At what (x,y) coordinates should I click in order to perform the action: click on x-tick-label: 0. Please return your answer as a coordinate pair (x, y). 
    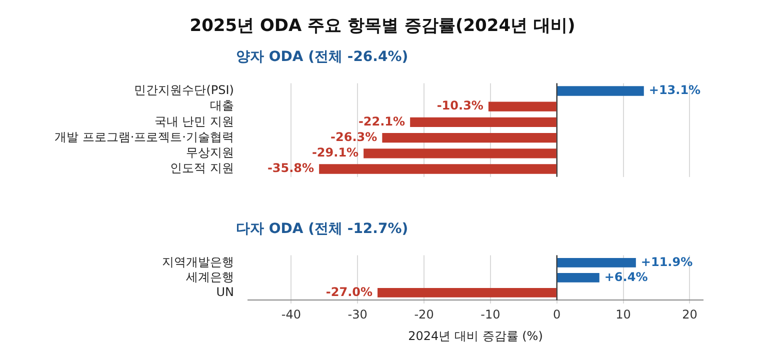
    Looking at the image, I should click on (557, 315).